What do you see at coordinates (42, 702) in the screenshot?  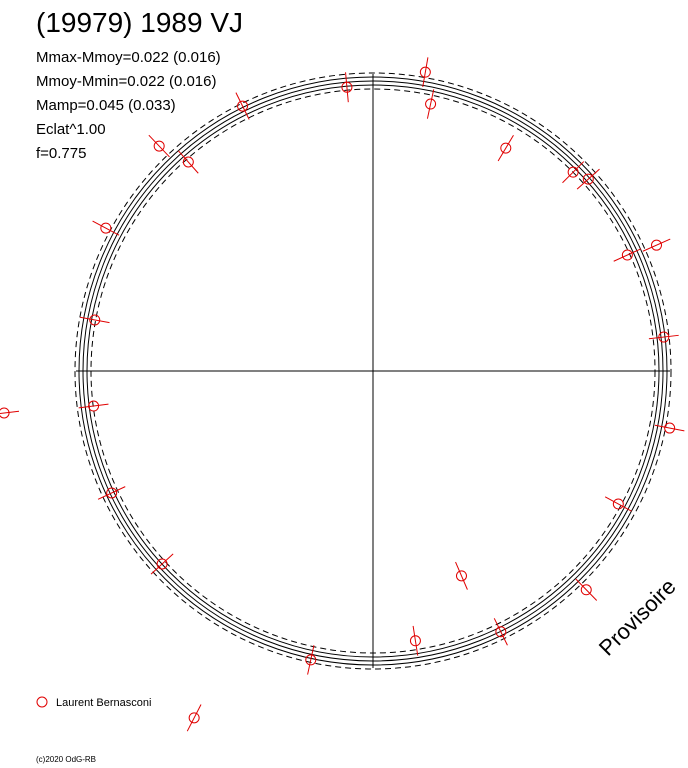 I see `legend-marker` at bounding box center [42, 702].